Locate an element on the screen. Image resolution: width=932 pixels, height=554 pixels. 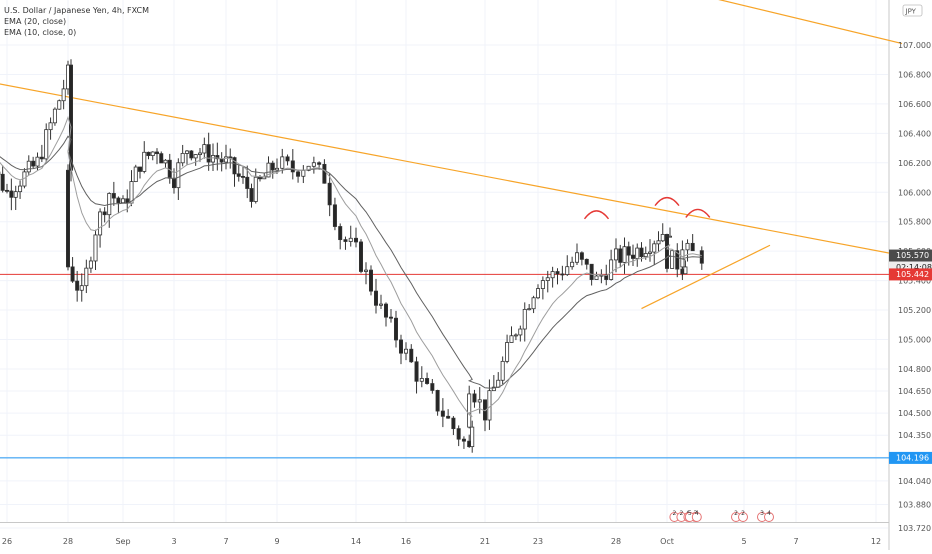
symbol-title: U.S. Dollar / Japanese Yen, 4h, FXCM is located at coordinates (77, 10).